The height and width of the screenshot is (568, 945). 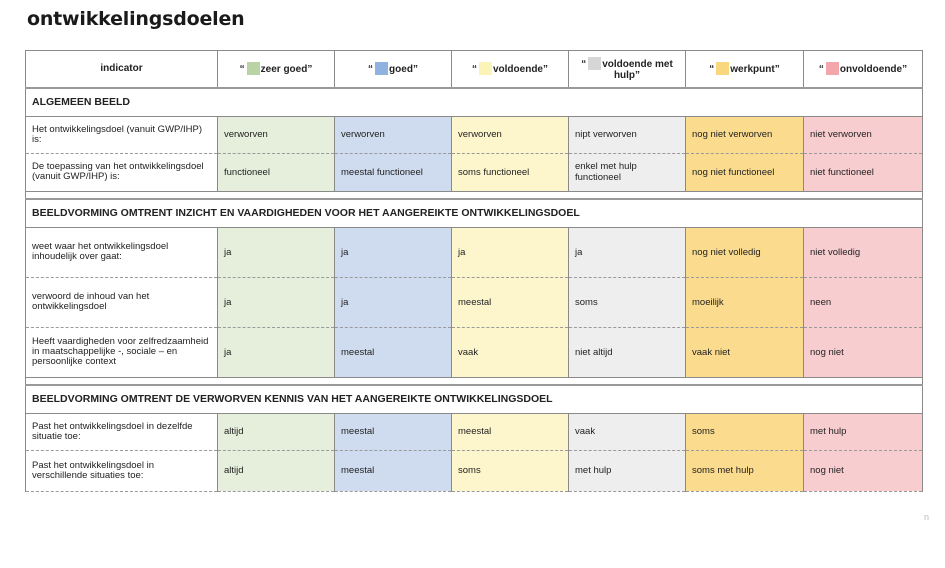 I want to click on header-level: “ goed”, so click(x=393, y=69).